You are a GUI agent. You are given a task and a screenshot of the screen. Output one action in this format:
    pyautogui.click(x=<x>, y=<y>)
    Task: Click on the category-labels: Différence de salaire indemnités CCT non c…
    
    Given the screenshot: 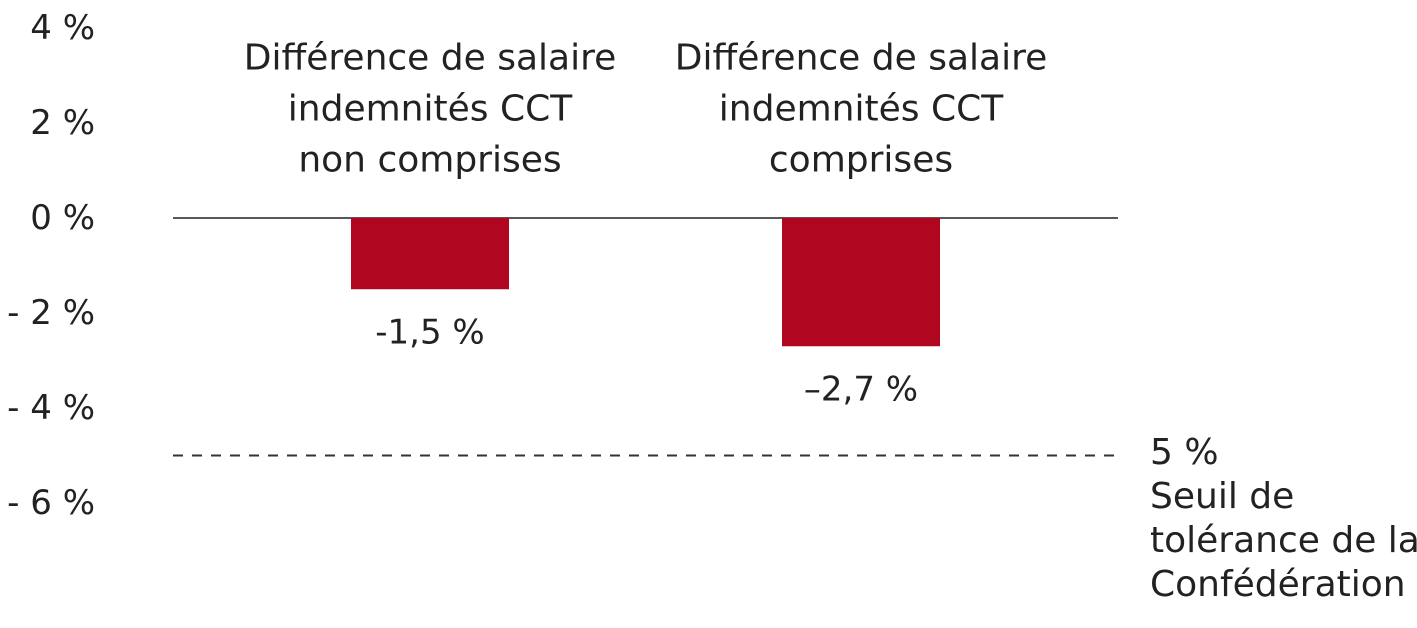 What is the action you would take?
    pyautogui.click(x=646, y=109)
    